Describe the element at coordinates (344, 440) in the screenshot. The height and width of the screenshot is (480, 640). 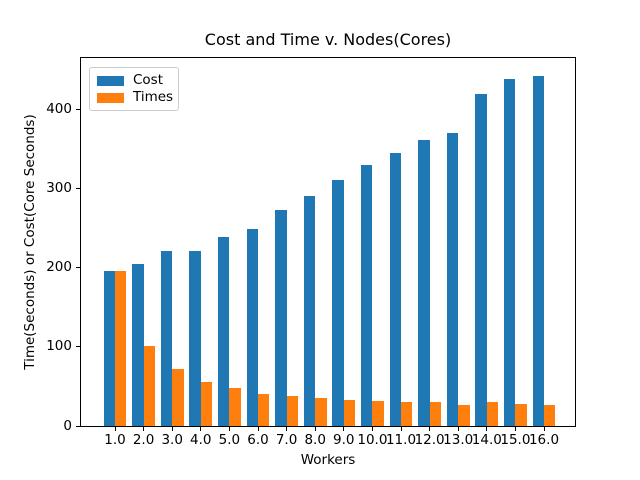
I see `x-tick-label: 9.0` at that location.